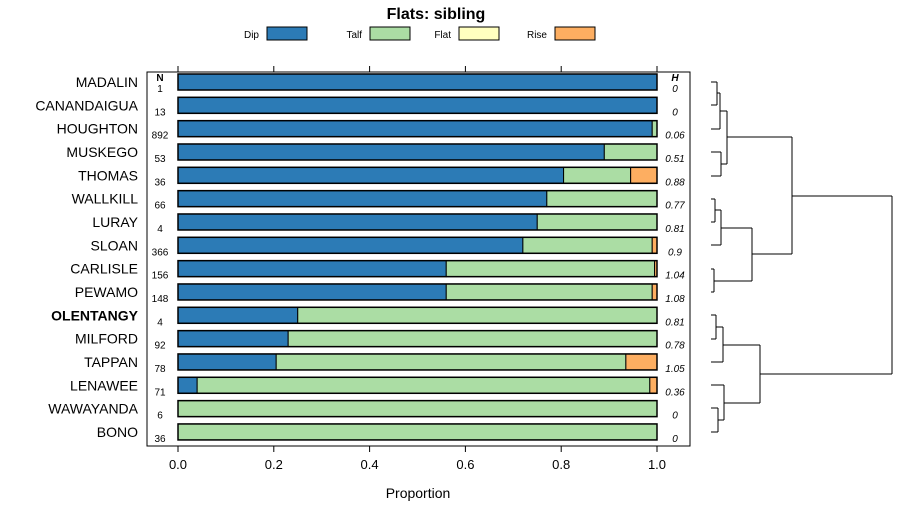 Image resolution: width=900 pixels, height=520 pixels. What do you see at coordinates (105, 199) in the screenshot?
I see `row-label: WALLKILL` at bounding box center [105, 199].